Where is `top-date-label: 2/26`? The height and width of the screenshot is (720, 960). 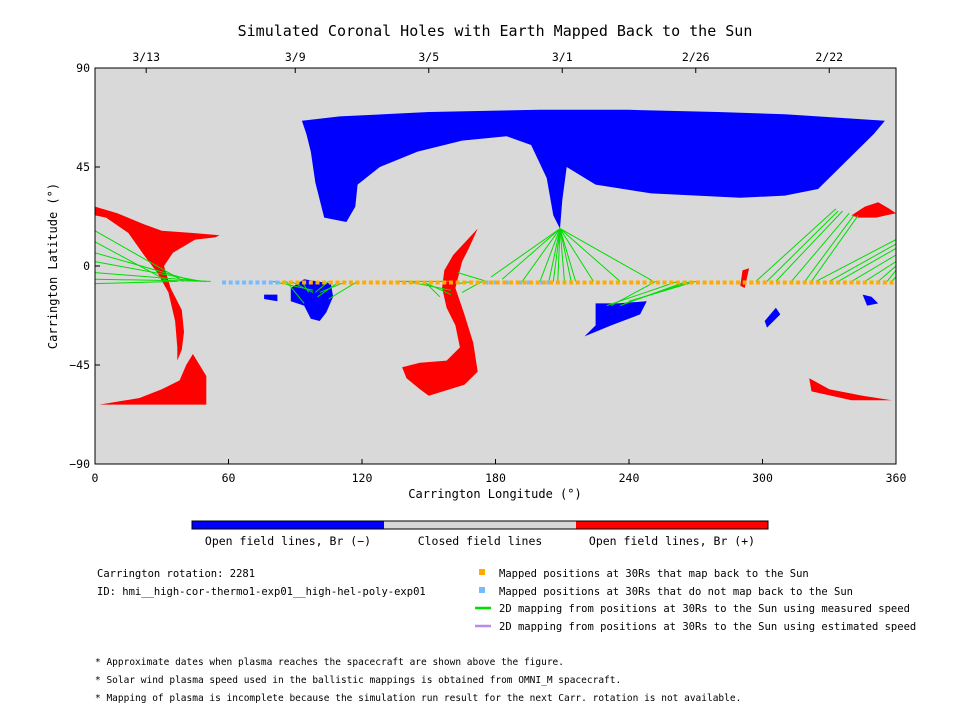 top-date-label: 2/26 is located at coordinates (696, 57).